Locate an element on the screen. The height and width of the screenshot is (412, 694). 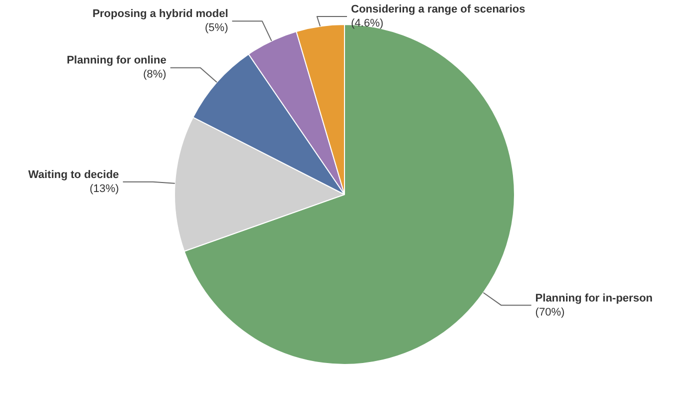
slice-label: Considering a range of scenarios is located at coordinates (438, 10).